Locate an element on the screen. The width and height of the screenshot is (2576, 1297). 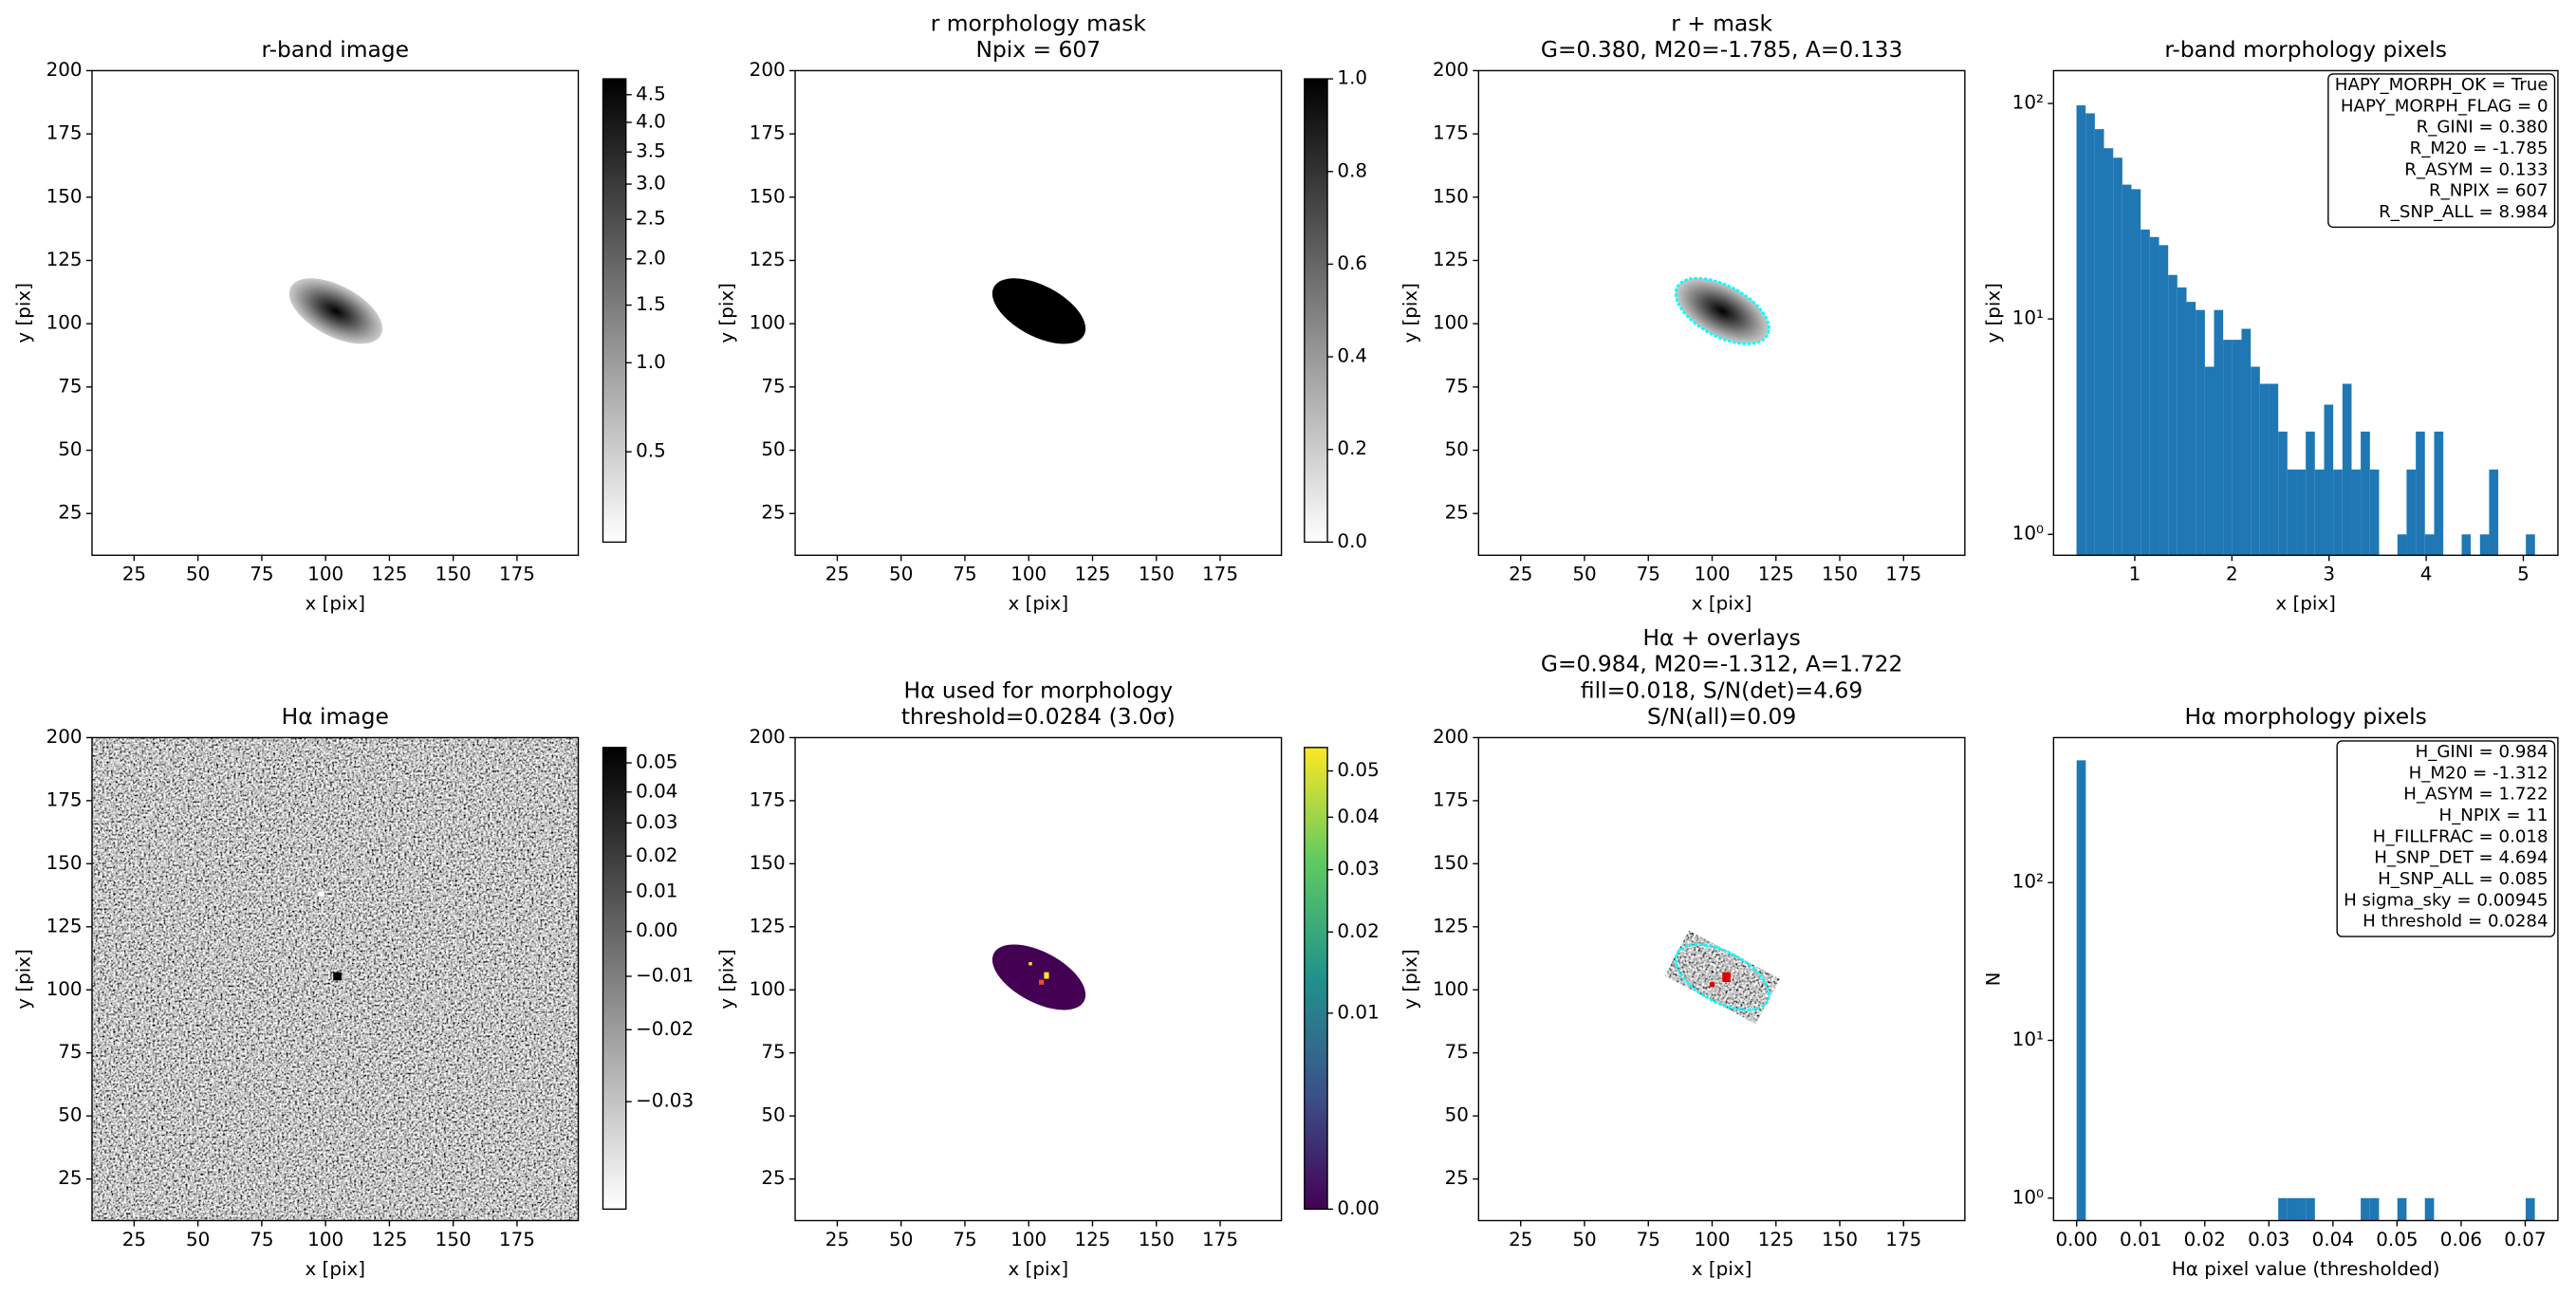
y-tick-label: 10⁰ is located at coordinates (2028, 1197).